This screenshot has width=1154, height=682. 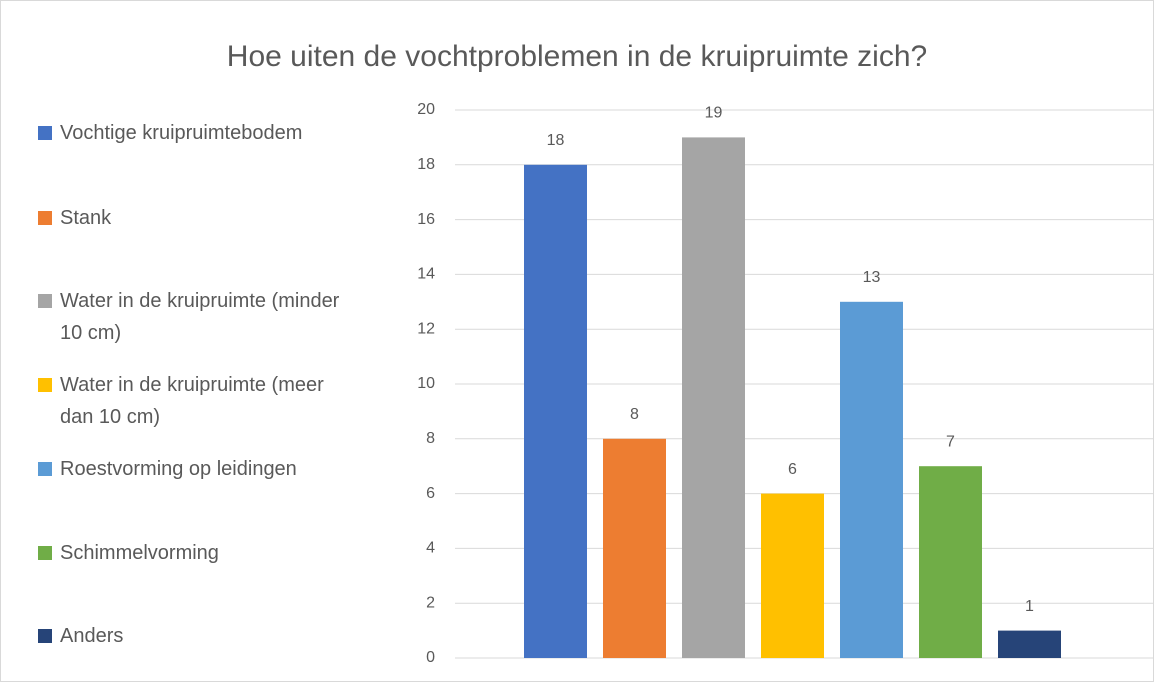 I want to click on y-tick-label: 18, so click(x=426, y=164).